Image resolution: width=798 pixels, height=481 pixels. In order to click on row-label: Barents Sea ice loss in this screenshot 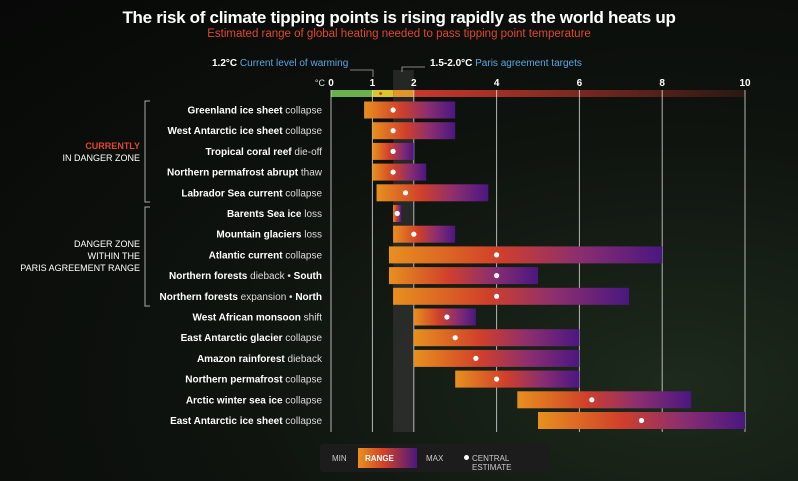, I will do `click(274, 214)`.